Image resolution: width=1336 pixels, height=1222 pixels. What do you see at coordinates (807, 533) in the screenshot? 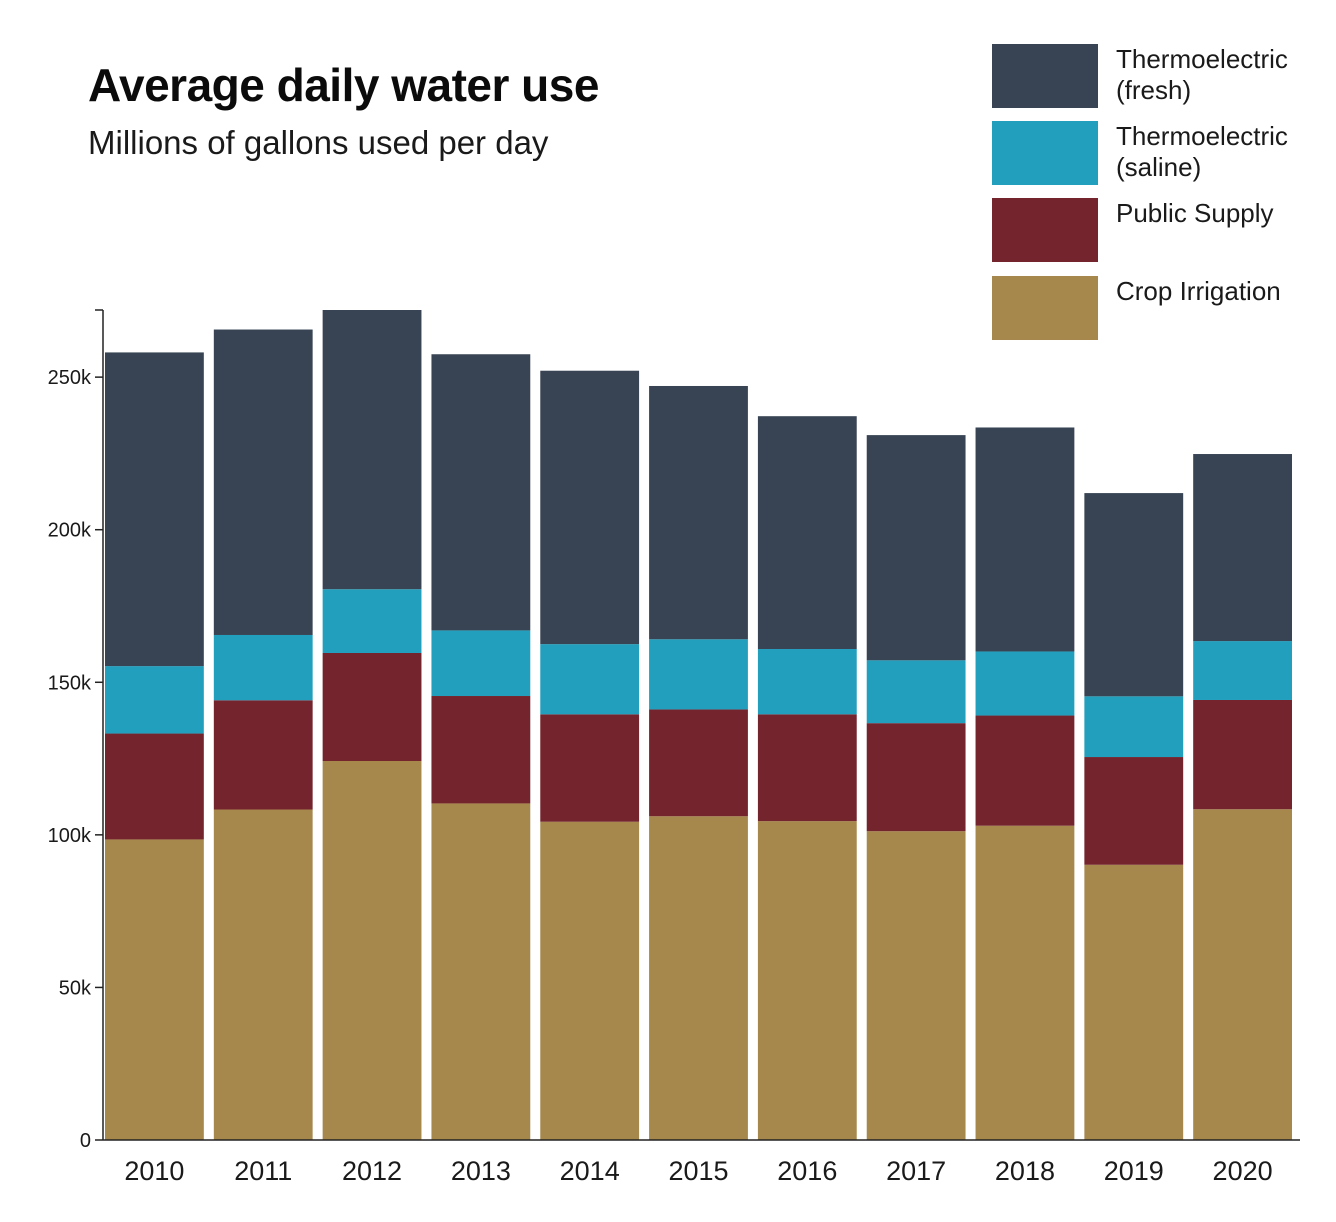
I see `bar-2016-thermoelectric-fresh` at bounding box center [807, 533].